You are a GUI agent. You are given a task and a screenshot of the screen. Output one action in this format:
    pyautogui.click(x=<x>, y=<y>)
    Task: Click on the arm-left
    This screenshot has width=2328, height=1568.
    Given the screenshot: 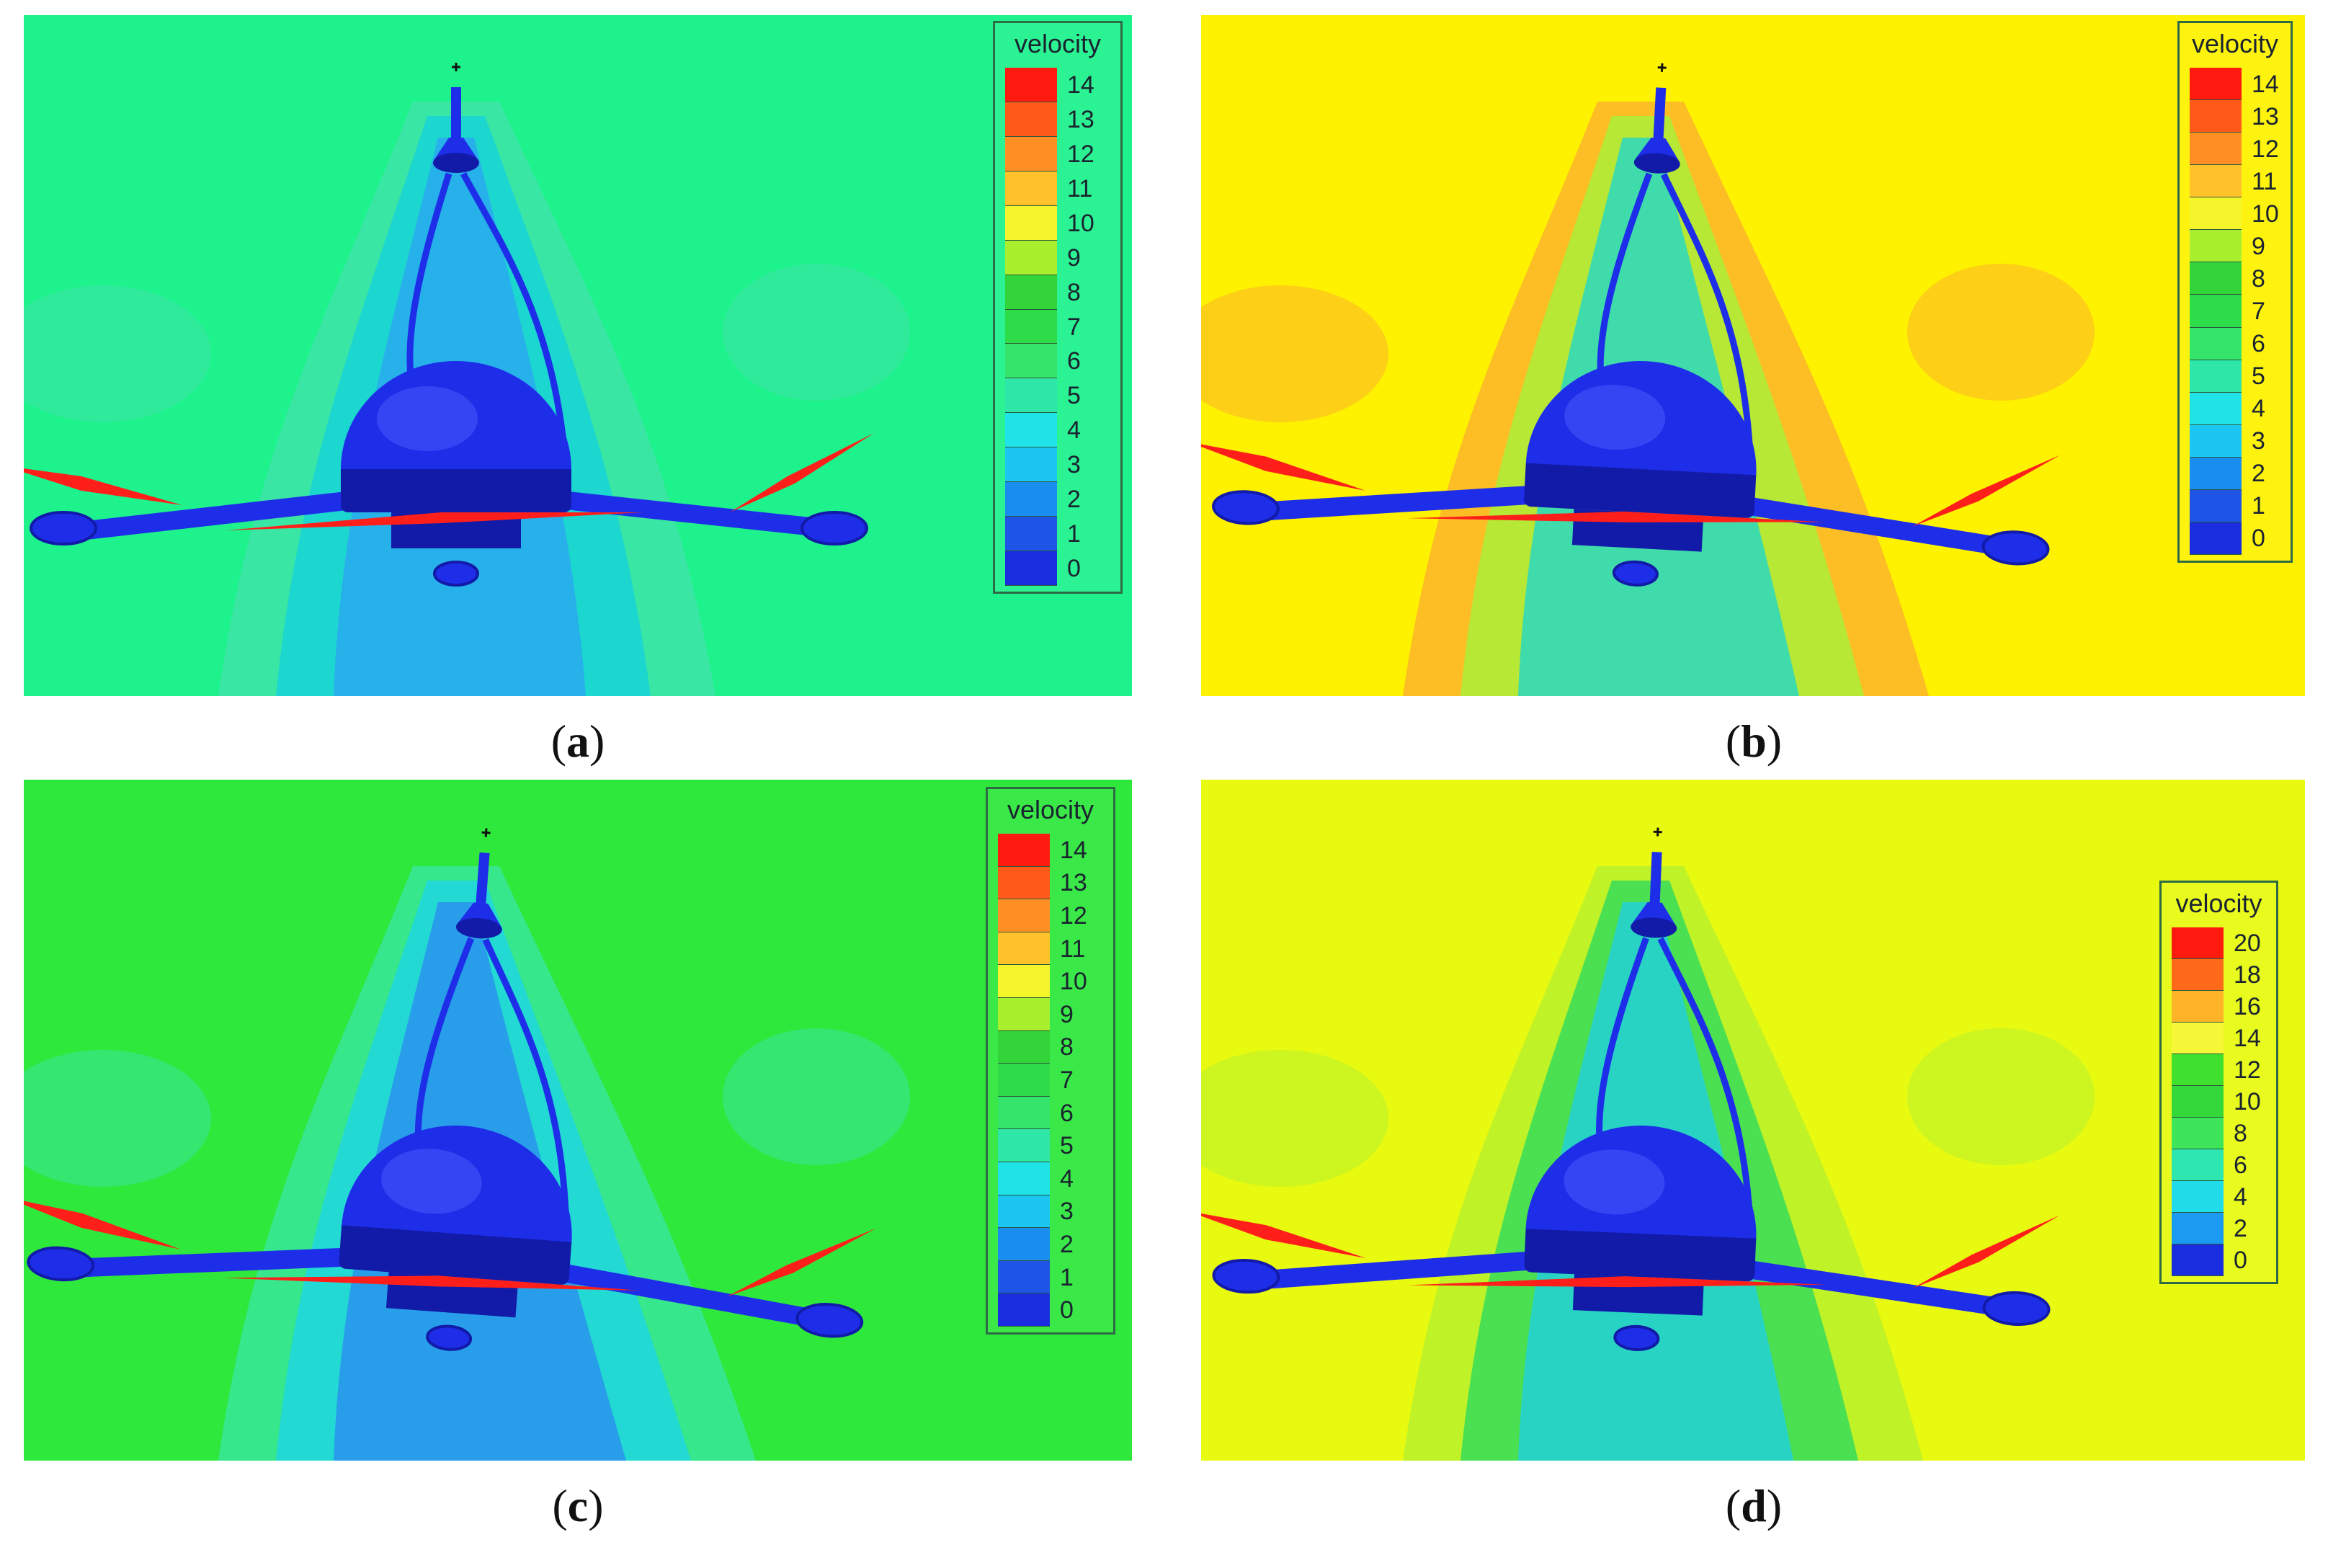 What is the action you would take?
    pyautogui.click(x=1412, y=502)
    